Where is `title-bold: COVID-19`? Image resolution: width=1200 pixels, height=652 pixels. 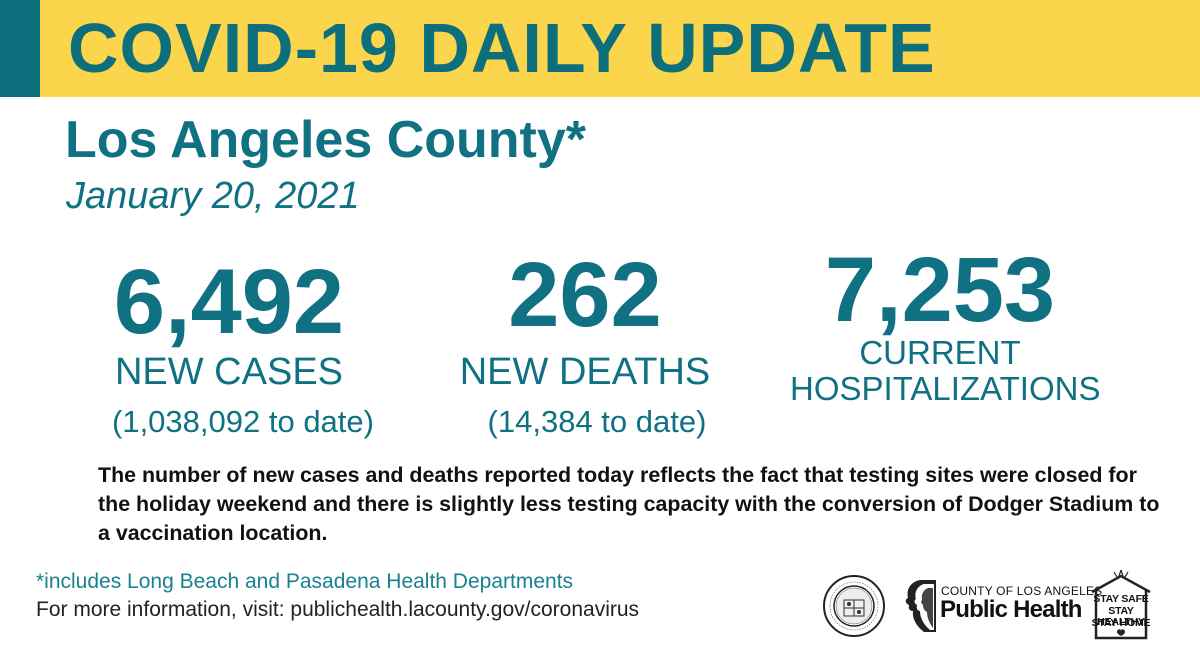 title-bold: COVID-19 is located at coordinates (233, 48).